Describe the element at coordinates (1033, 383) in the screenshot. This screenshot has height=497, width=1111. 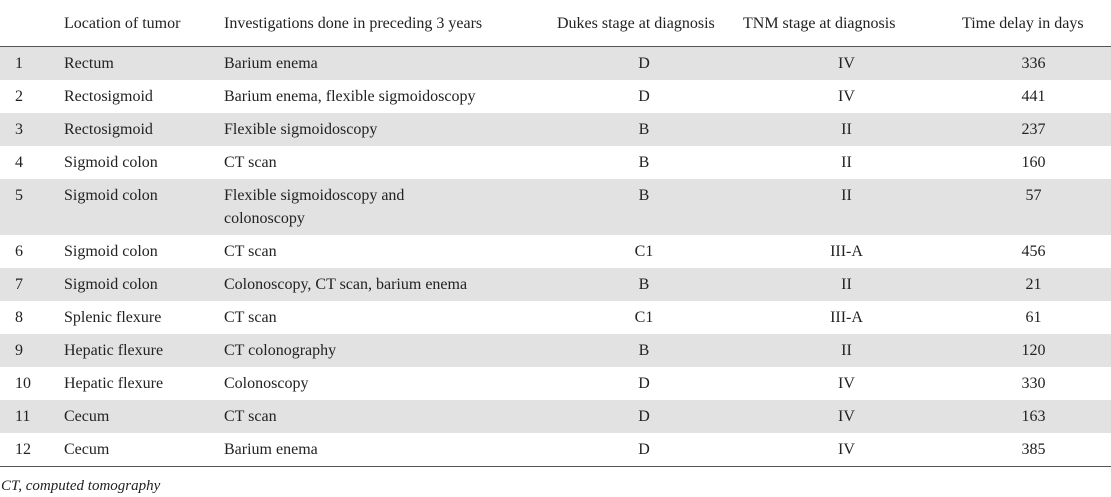
I see `table-cell: 330` at that location.